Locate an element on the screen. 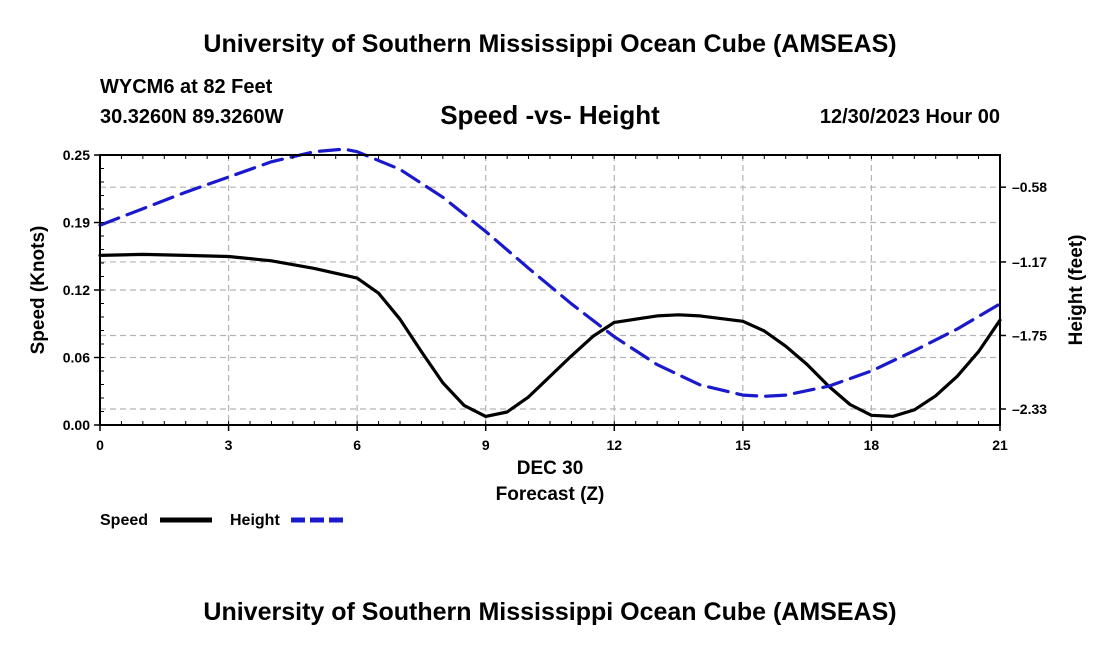 This screenshot has width=1100, height=650. station-label: WYCM6 at 82 Feet is located at coordinates (186, 87).